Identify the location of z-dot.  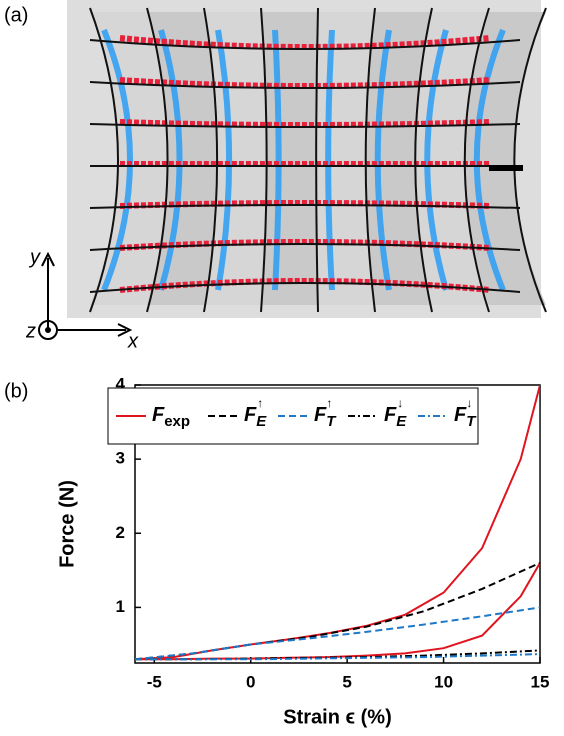
(48, 330).